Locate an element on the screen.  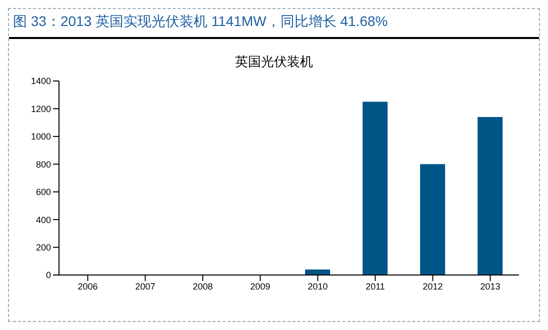
y-tick-label: 400 is located at coordinates (43, 219).